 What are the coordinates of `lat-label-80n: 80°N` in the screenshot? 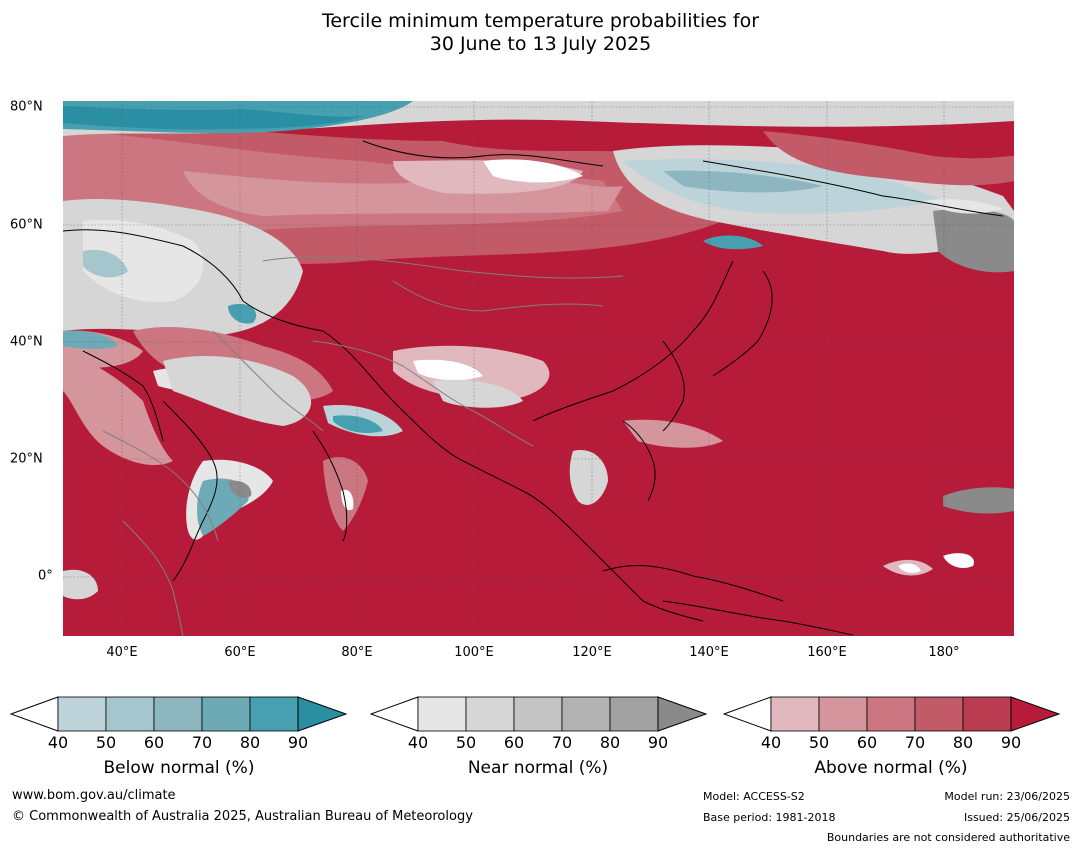 It's located at (26, 107).